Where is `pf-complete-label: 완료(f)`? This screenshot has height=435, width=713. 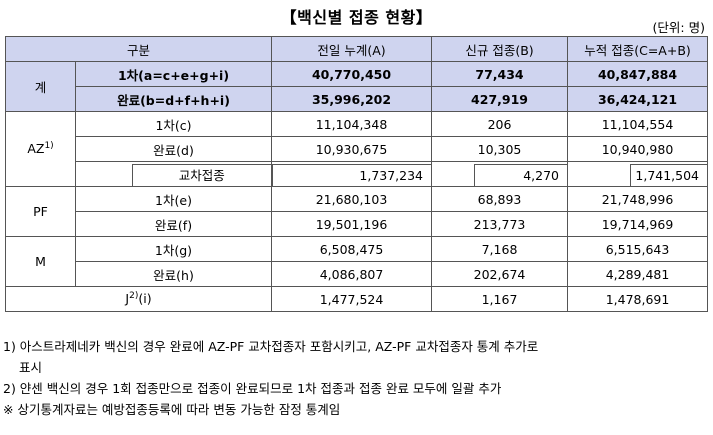
pf-complete-label: 완료(f) is located at coordinates (173, 224).